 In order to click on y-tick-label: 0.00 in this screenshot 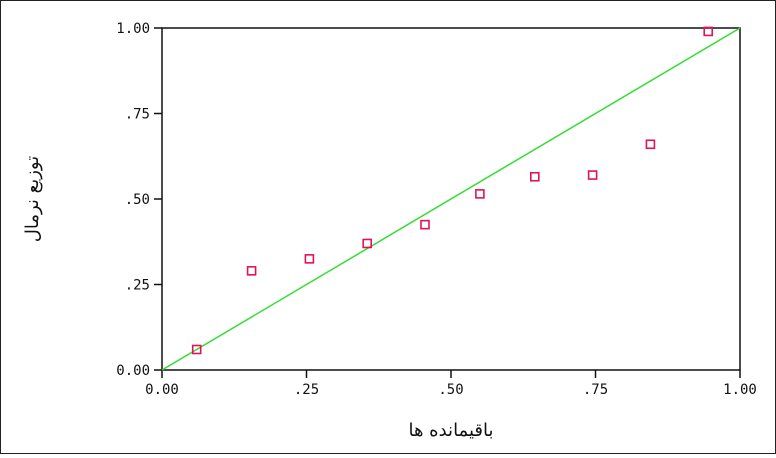, I will do `click(133, 371)`.